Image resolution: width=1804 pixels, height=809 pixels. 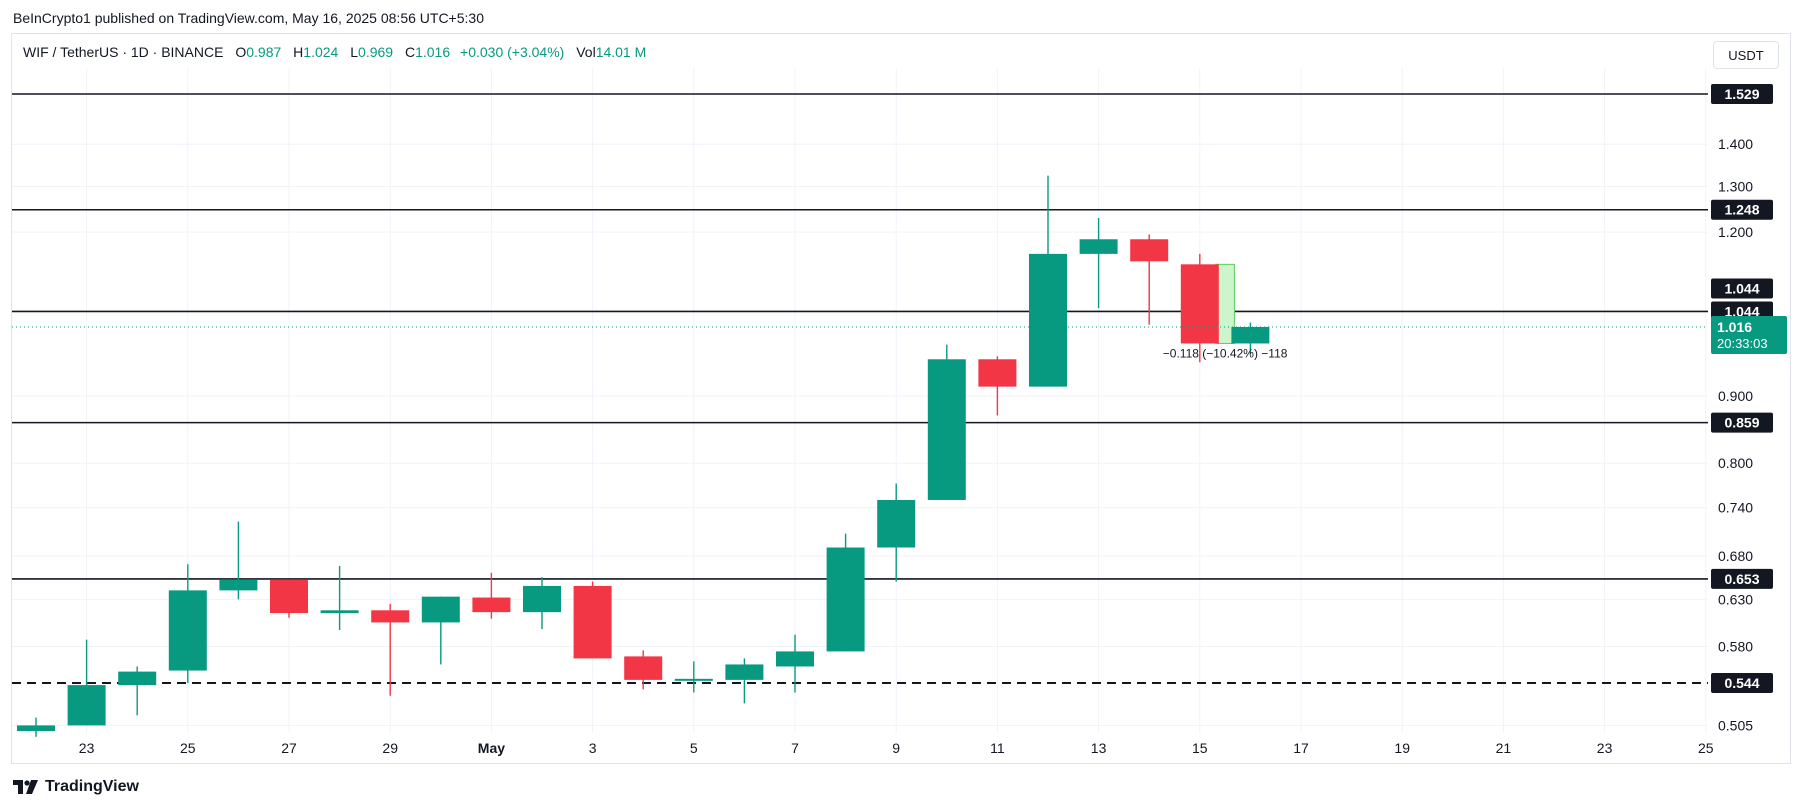 I want to click on y-tick-label: 0.505, so click(x=1735, y=725).